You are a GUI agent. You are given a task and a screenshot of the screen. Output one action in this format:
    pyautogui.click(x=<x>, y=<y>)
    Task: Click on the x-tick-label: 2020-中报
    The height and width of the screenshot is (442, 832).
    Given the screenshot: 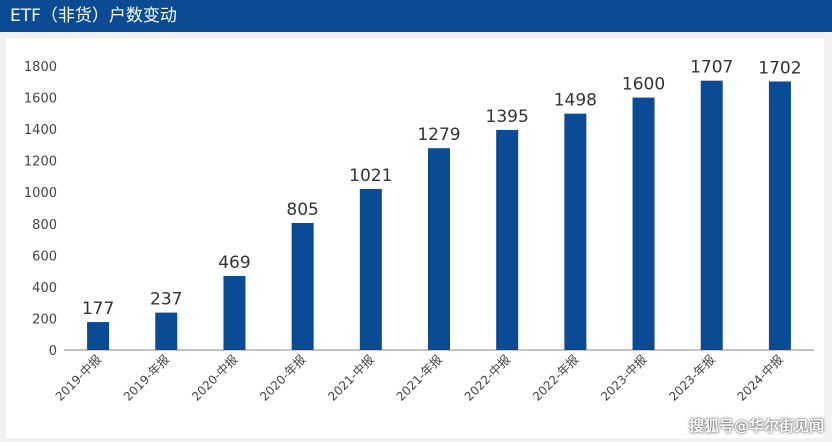 What is the action you would take?
    pyautogui.click(x=214, y=378)
    